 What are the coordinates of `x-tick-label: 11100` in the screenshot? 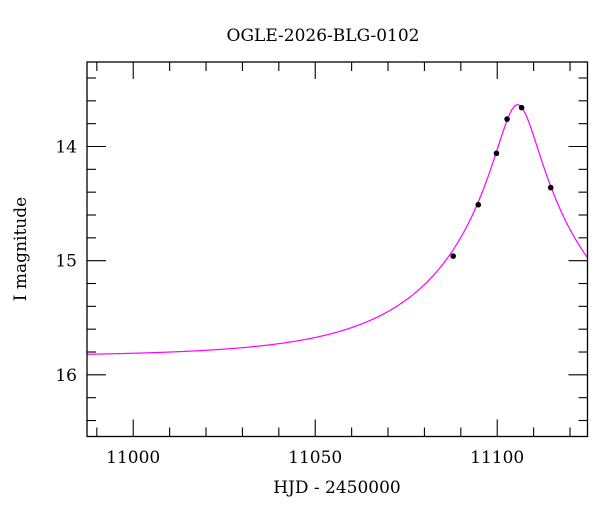 It's located at (497, 458).